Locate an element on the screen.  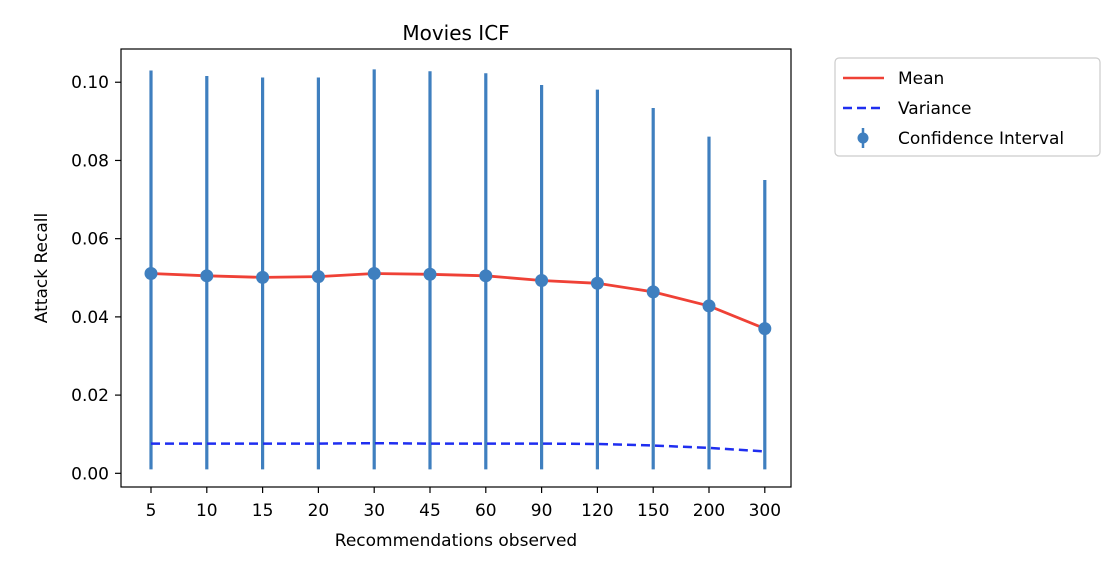
x-axis: 5 10 15 20 30 45 60 90 120 150 200 300 is located at coordinates (463, 504).